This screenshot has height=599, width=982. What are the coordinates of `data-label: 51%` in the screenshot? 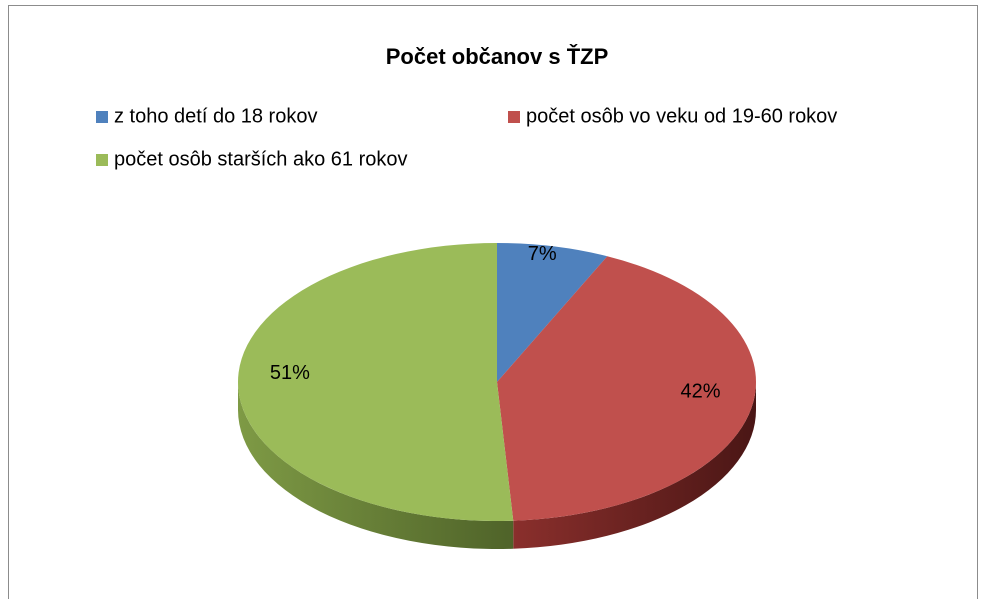 It's located at (290, 373).